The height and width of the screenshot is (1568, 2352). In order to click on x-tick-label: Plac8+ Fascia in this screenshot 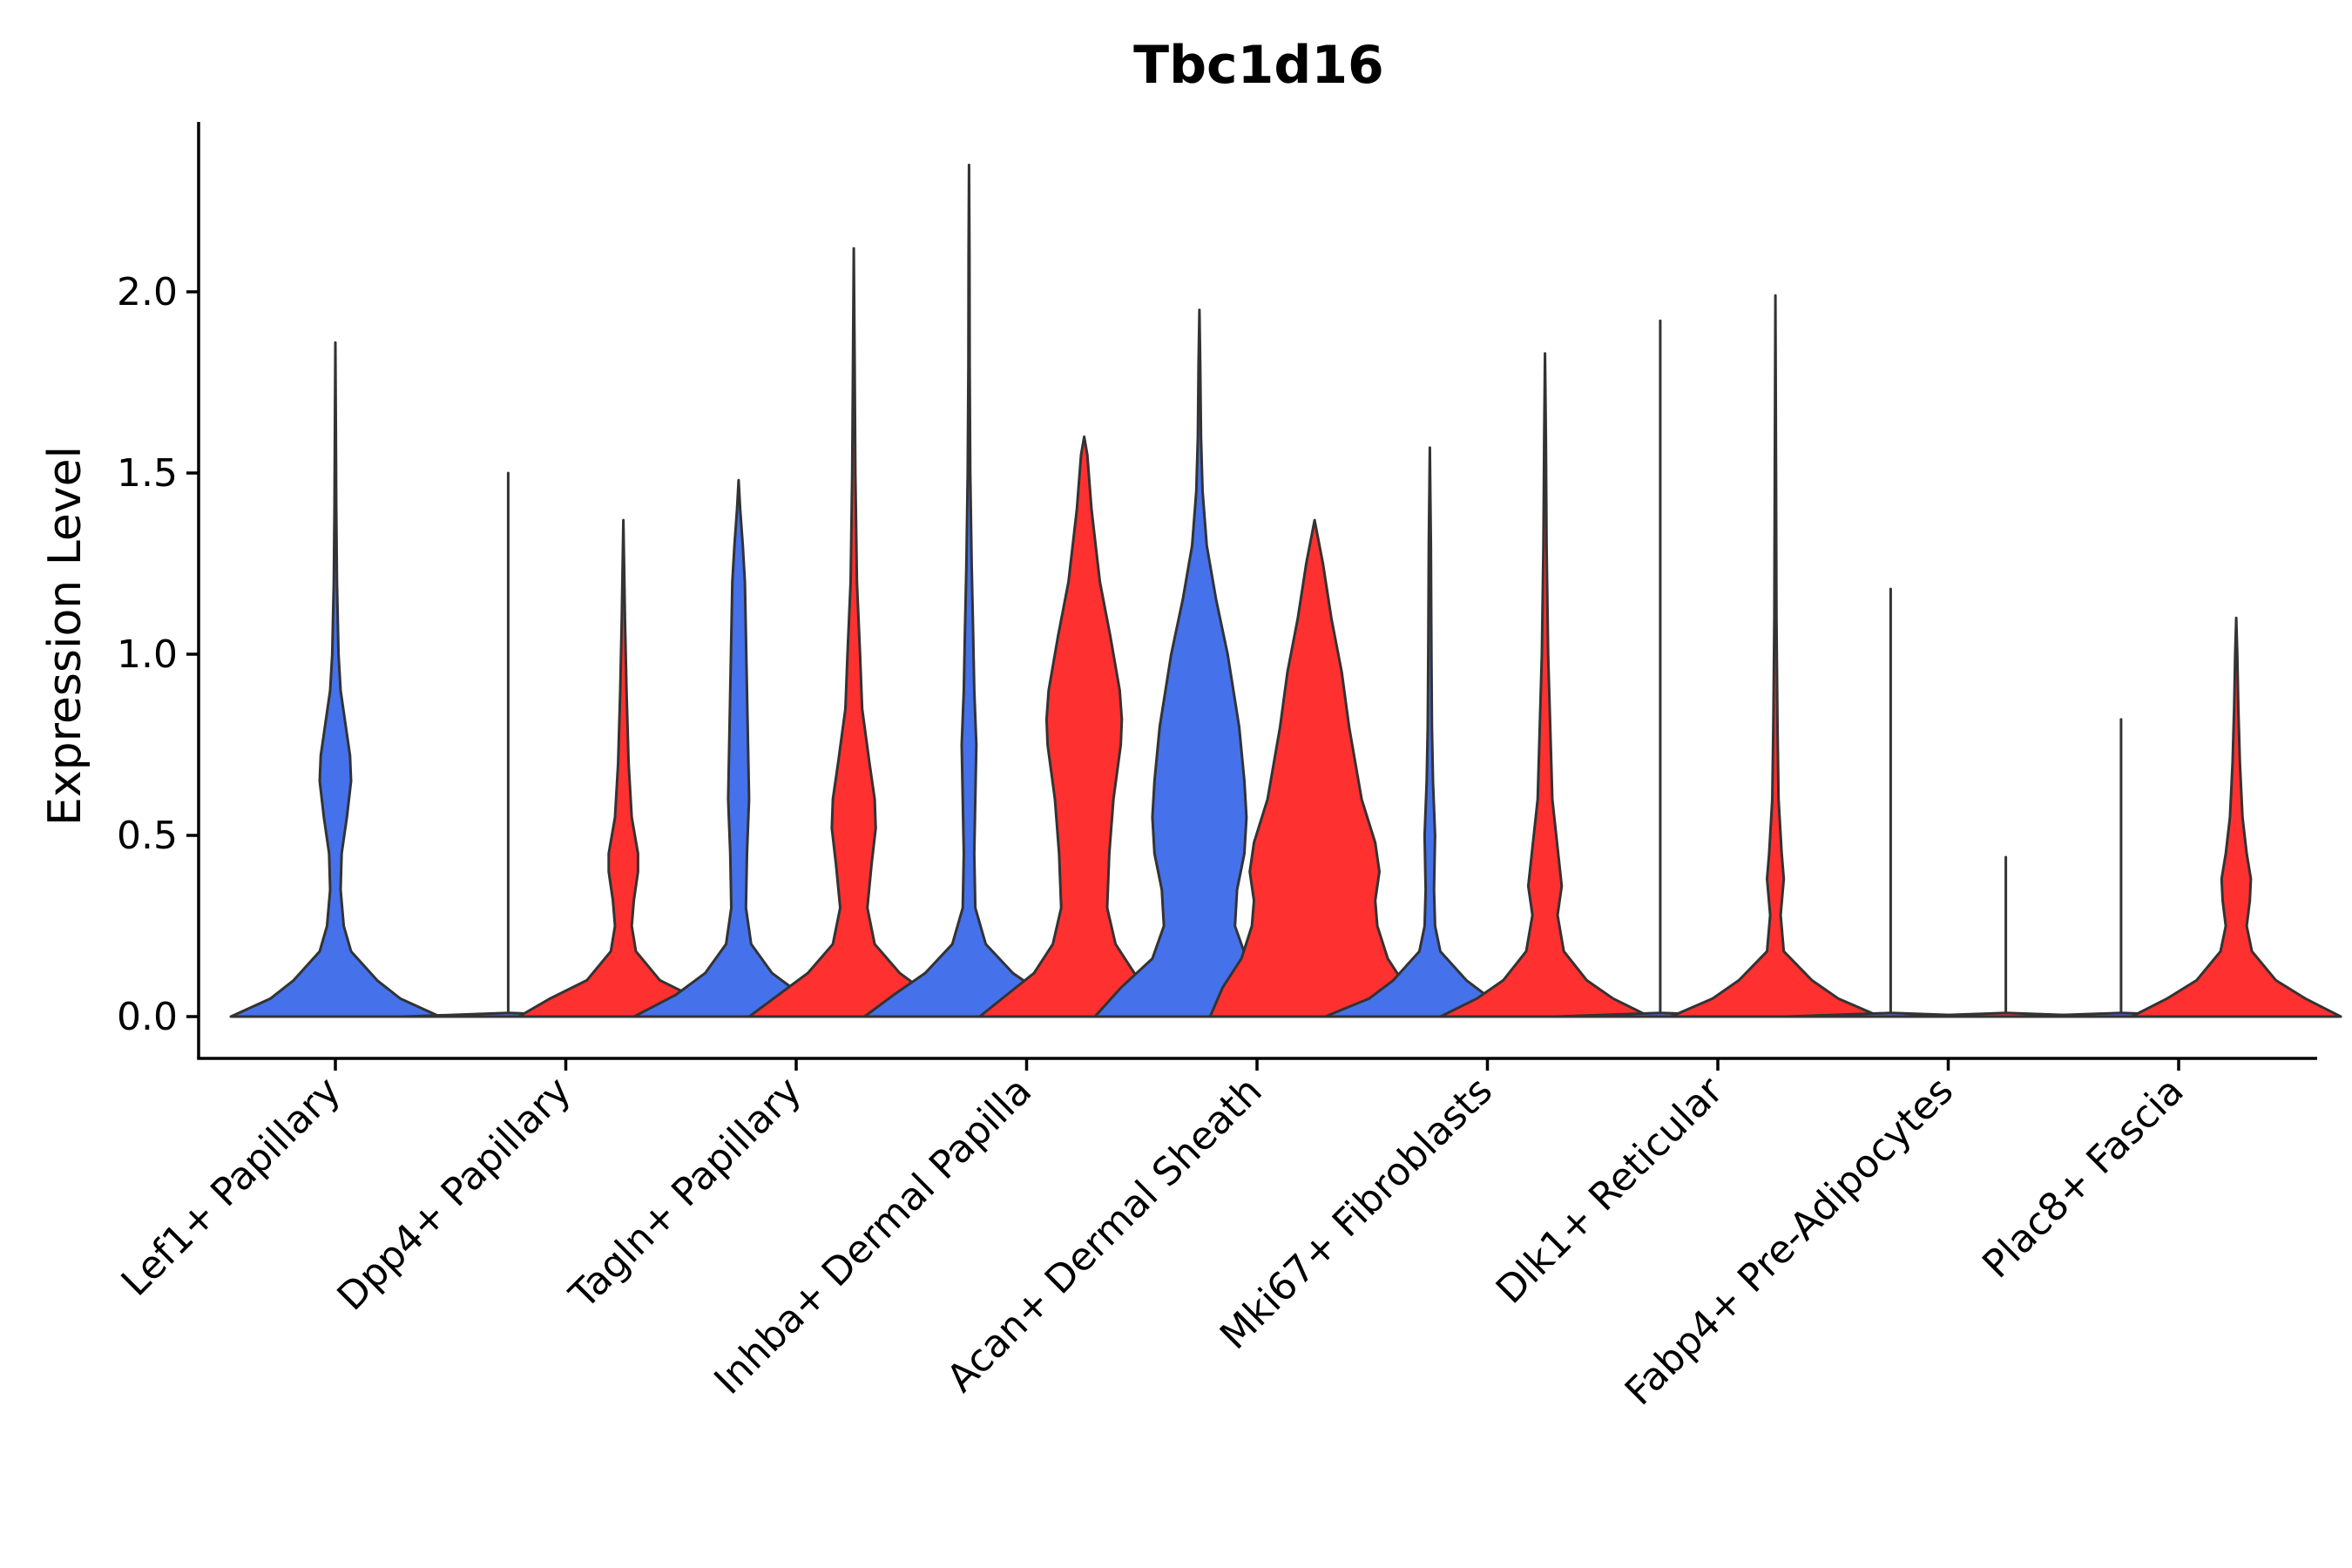, I will do `click(2083, 1178)`.